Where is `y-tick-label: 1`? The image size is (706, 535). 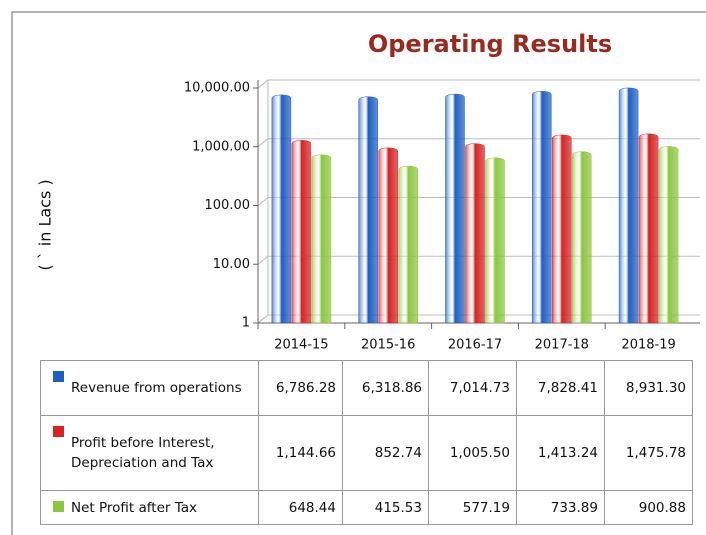 y-tick-label: 1 is located at coordinates (246, 323).